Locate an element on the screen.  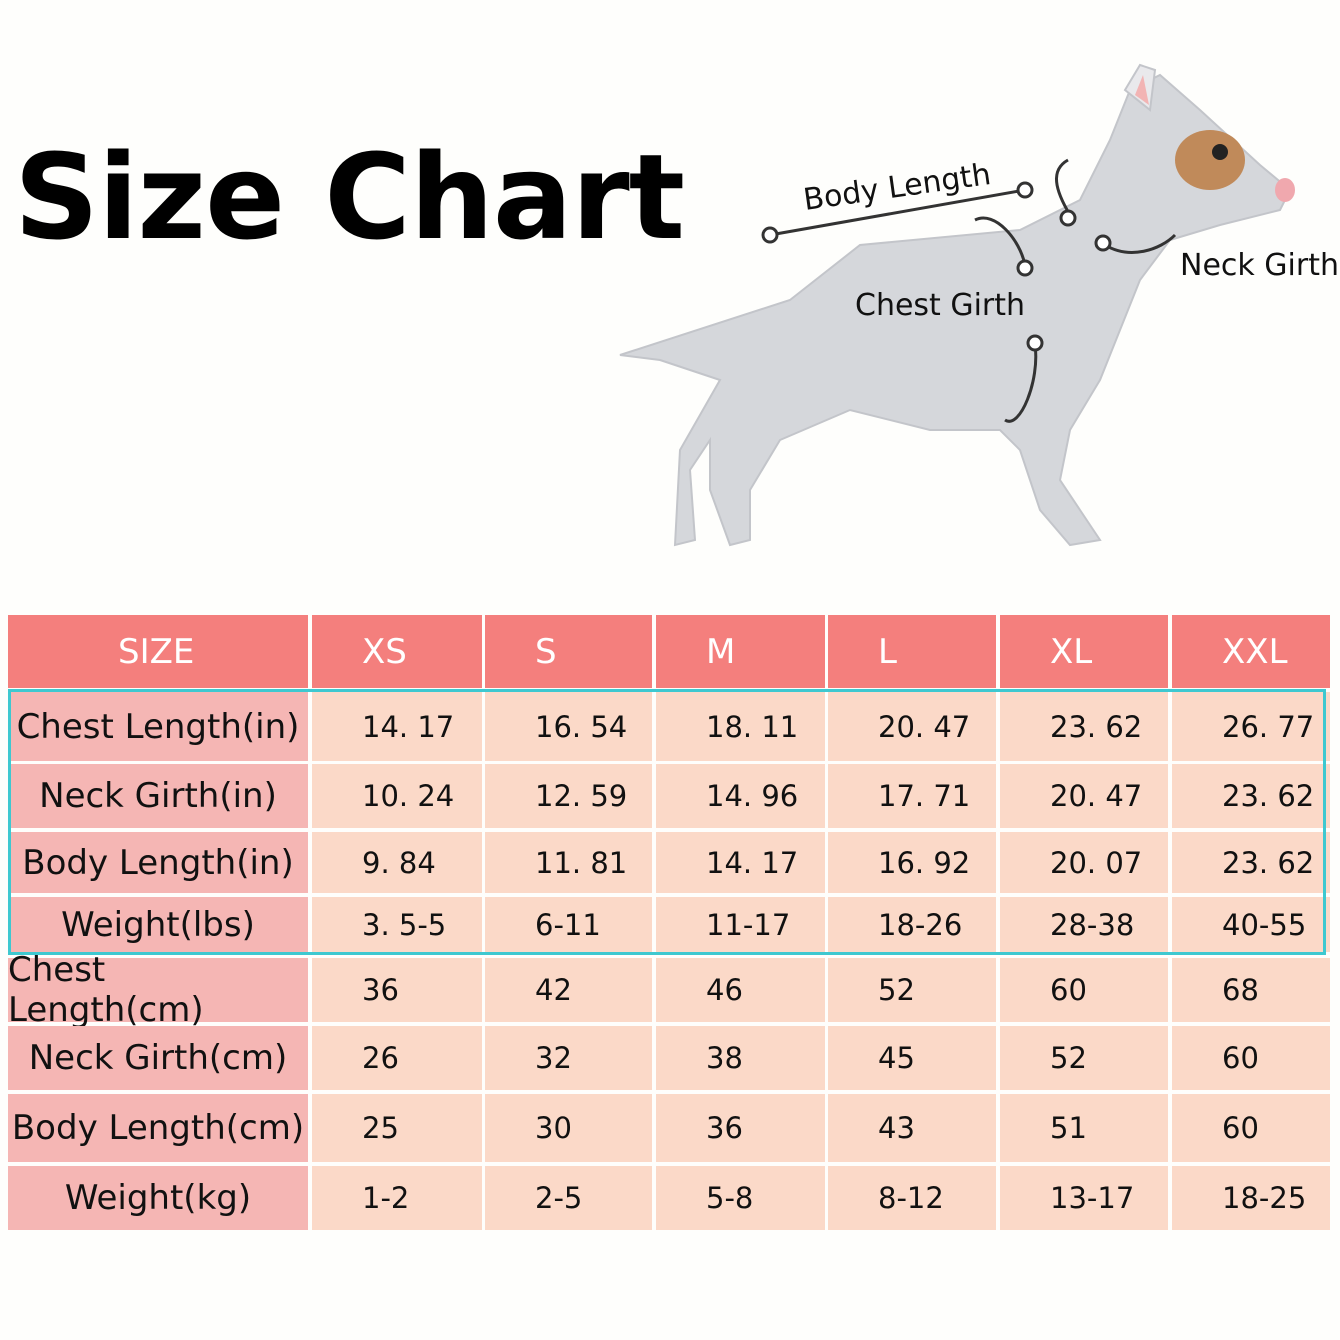
table-cell: 2-5 is located at coordinates (568, 1198).